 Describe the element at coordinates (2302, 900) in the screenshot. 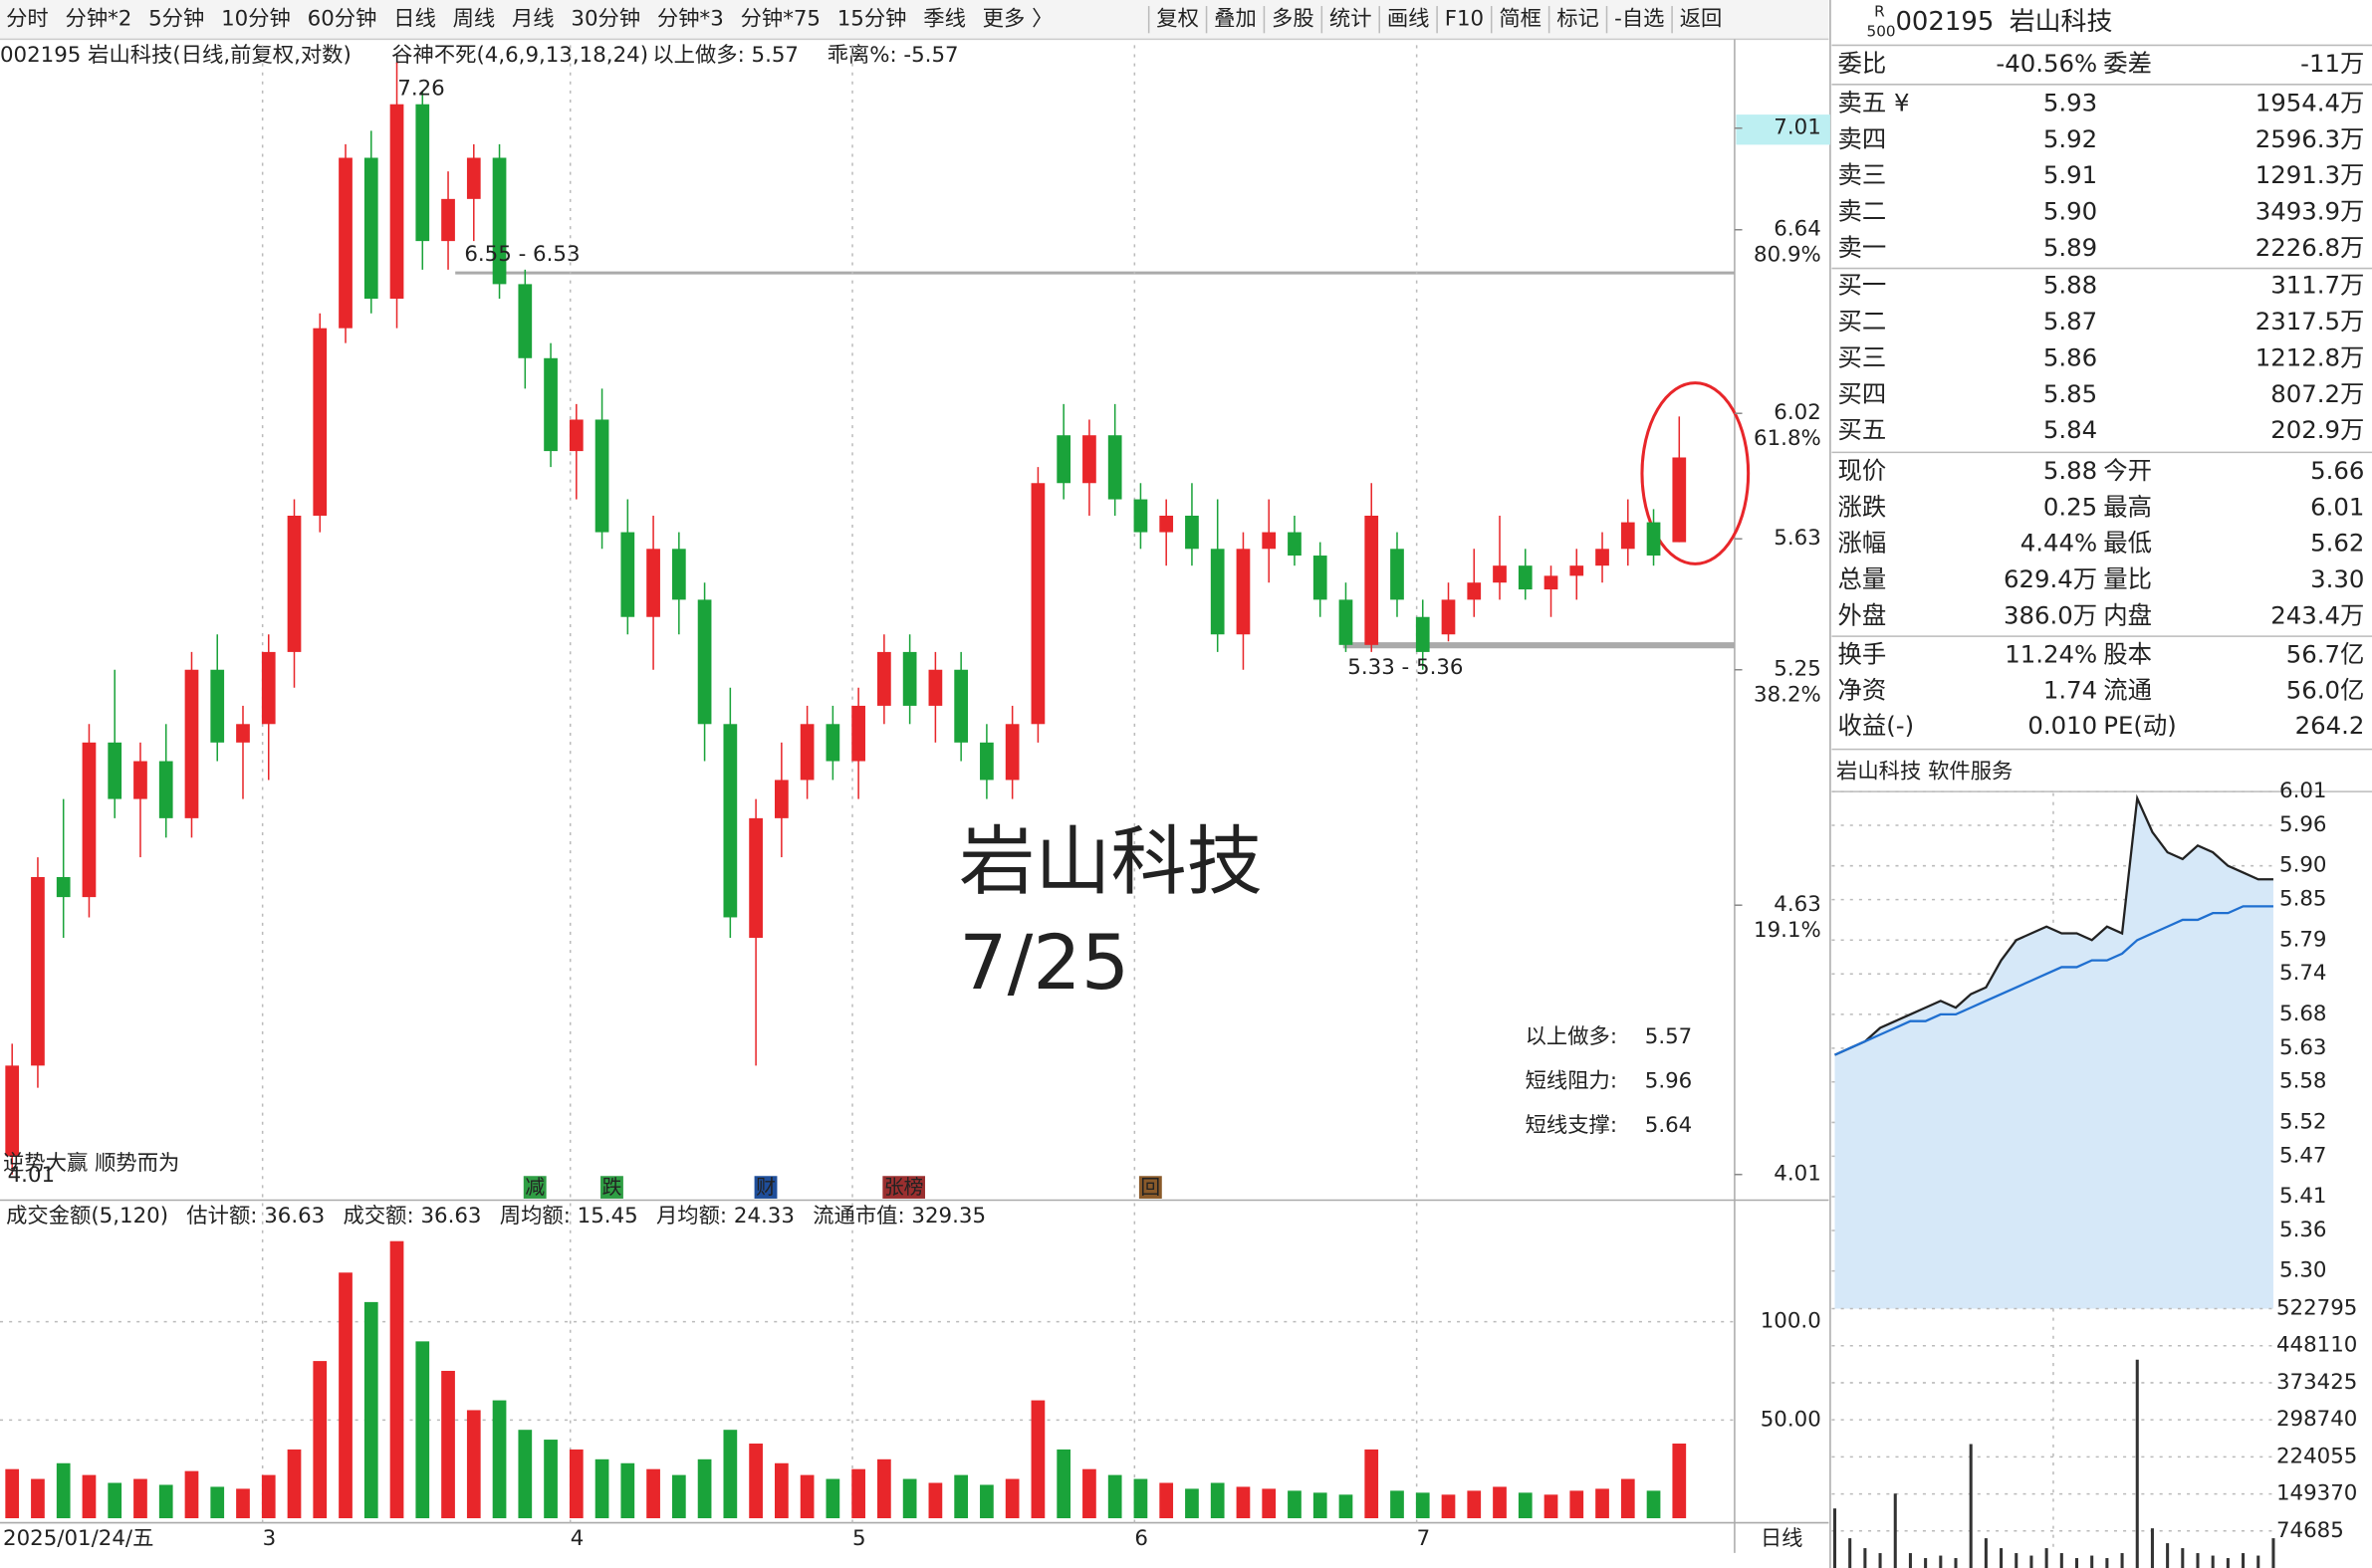

I see `y-tick-label: 5.85` at that location.